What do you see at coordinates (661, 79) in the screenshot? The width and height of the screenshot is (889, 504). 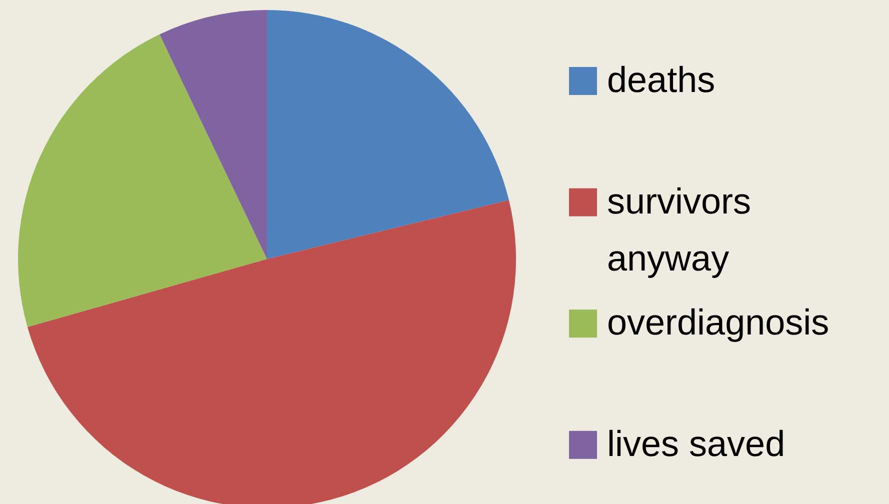 I see `legend-label: deaths` at bounding box center [661, 79].